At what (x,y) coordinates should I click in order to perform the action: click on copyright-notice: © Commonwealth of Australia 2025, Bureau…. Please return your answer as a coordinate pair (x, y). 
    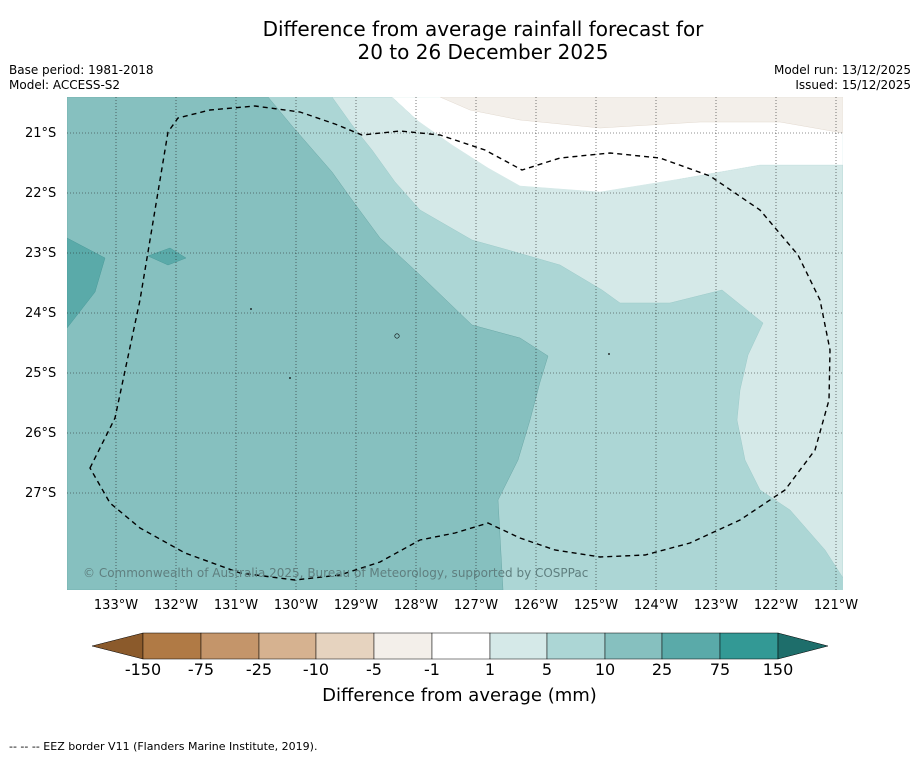
    Looking at the image, I should click on (336, 573).